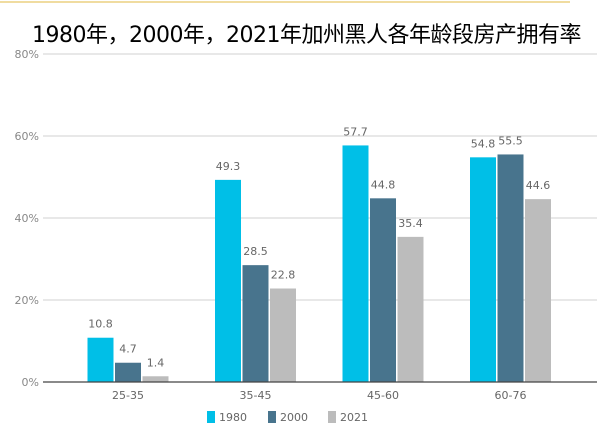  Describe the element at coordinates (294, 417) in the screenshot. I see `legend-label: 2000` at that location.